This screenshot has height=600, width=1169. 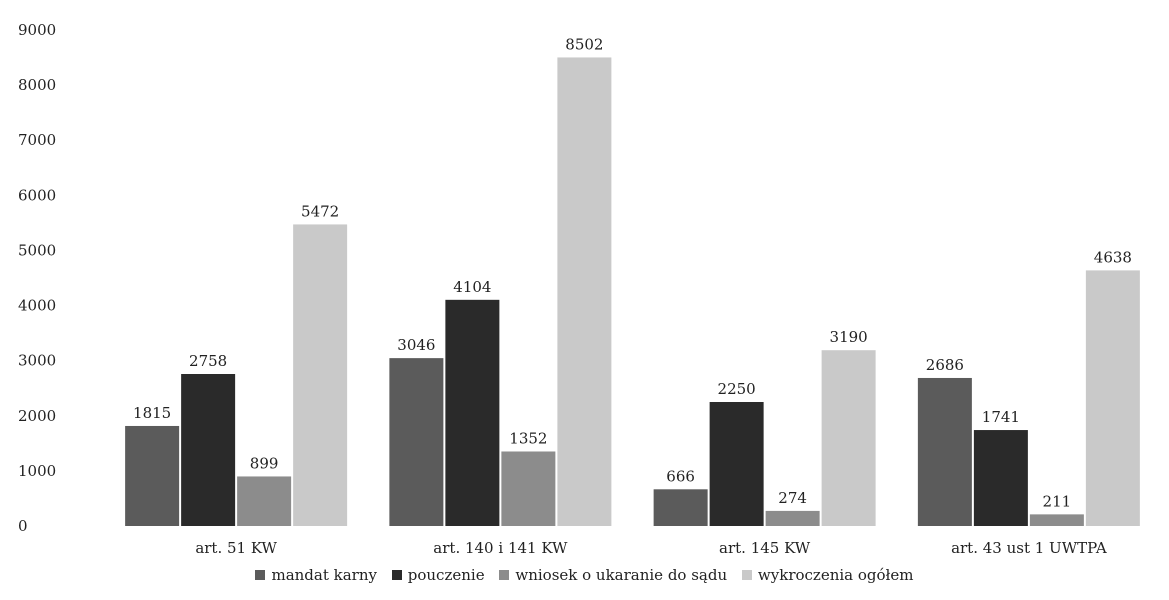 I want to click on y-tick-label: 5000, so click(x=37, y=250).